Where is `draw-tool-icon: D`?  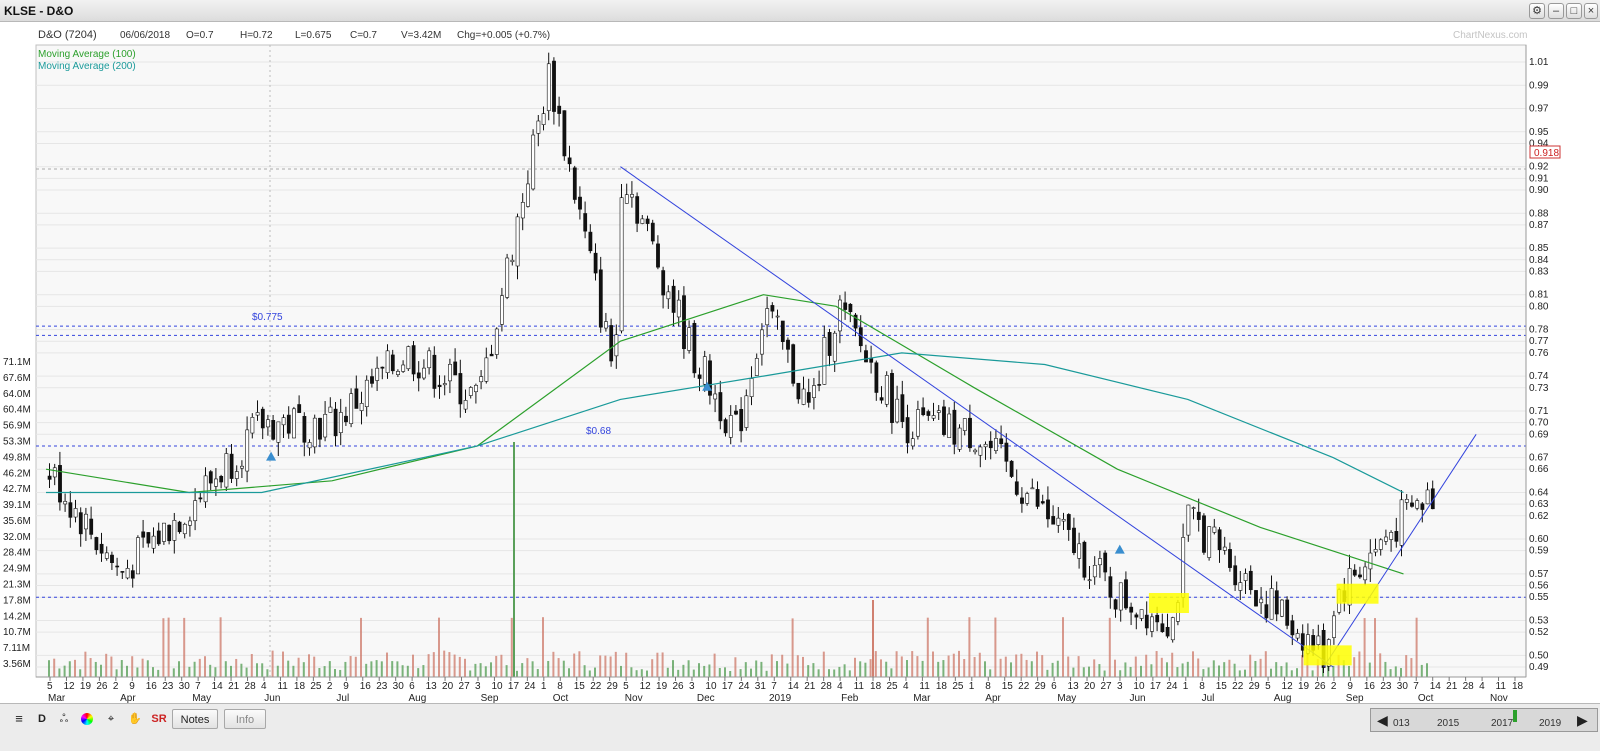
draw-tool-icon: D is located at coordinates (42, 719).